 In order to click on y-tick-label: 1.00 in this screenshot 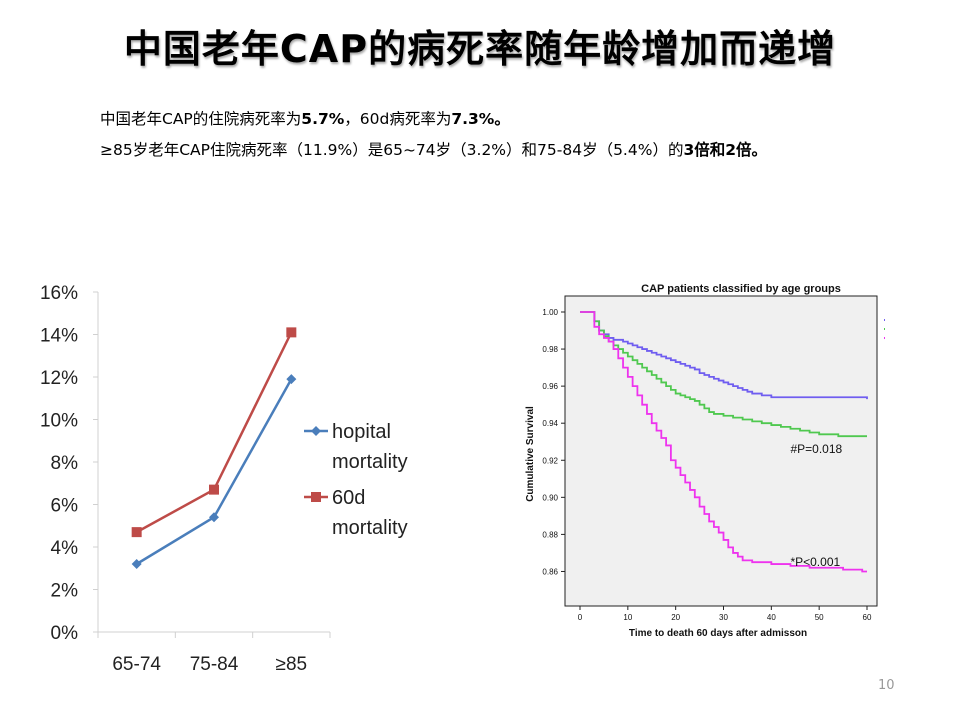, I will do `click(550, 312)`.